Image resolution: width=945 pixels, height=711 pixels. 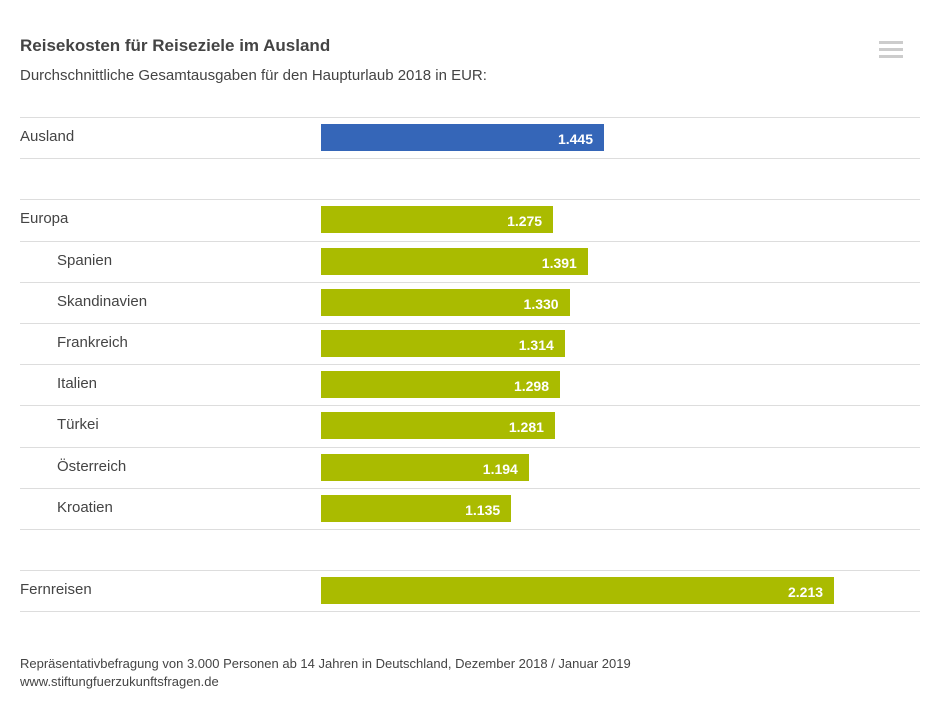 What do you see at coordinates (119, 681) in the screenshot?
I see `source-url: www.stiftungfuerzukunftsfragen.de` at bounding box center [119, 681].